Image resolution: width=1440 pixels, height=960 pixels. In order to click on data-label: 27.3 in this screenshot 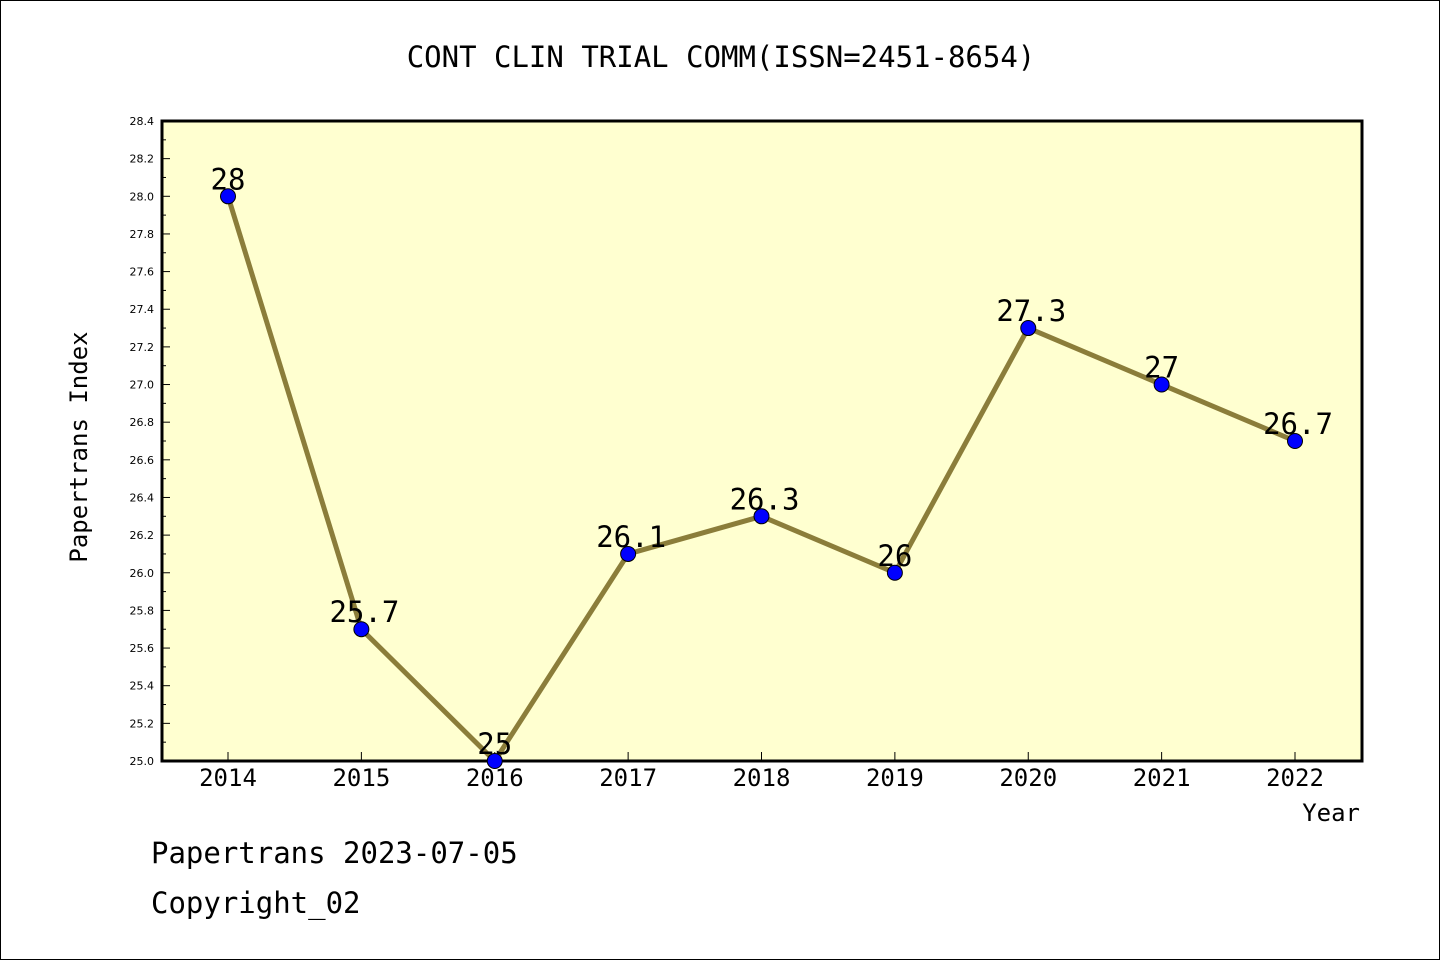, I will do `click(1031, 311)`.